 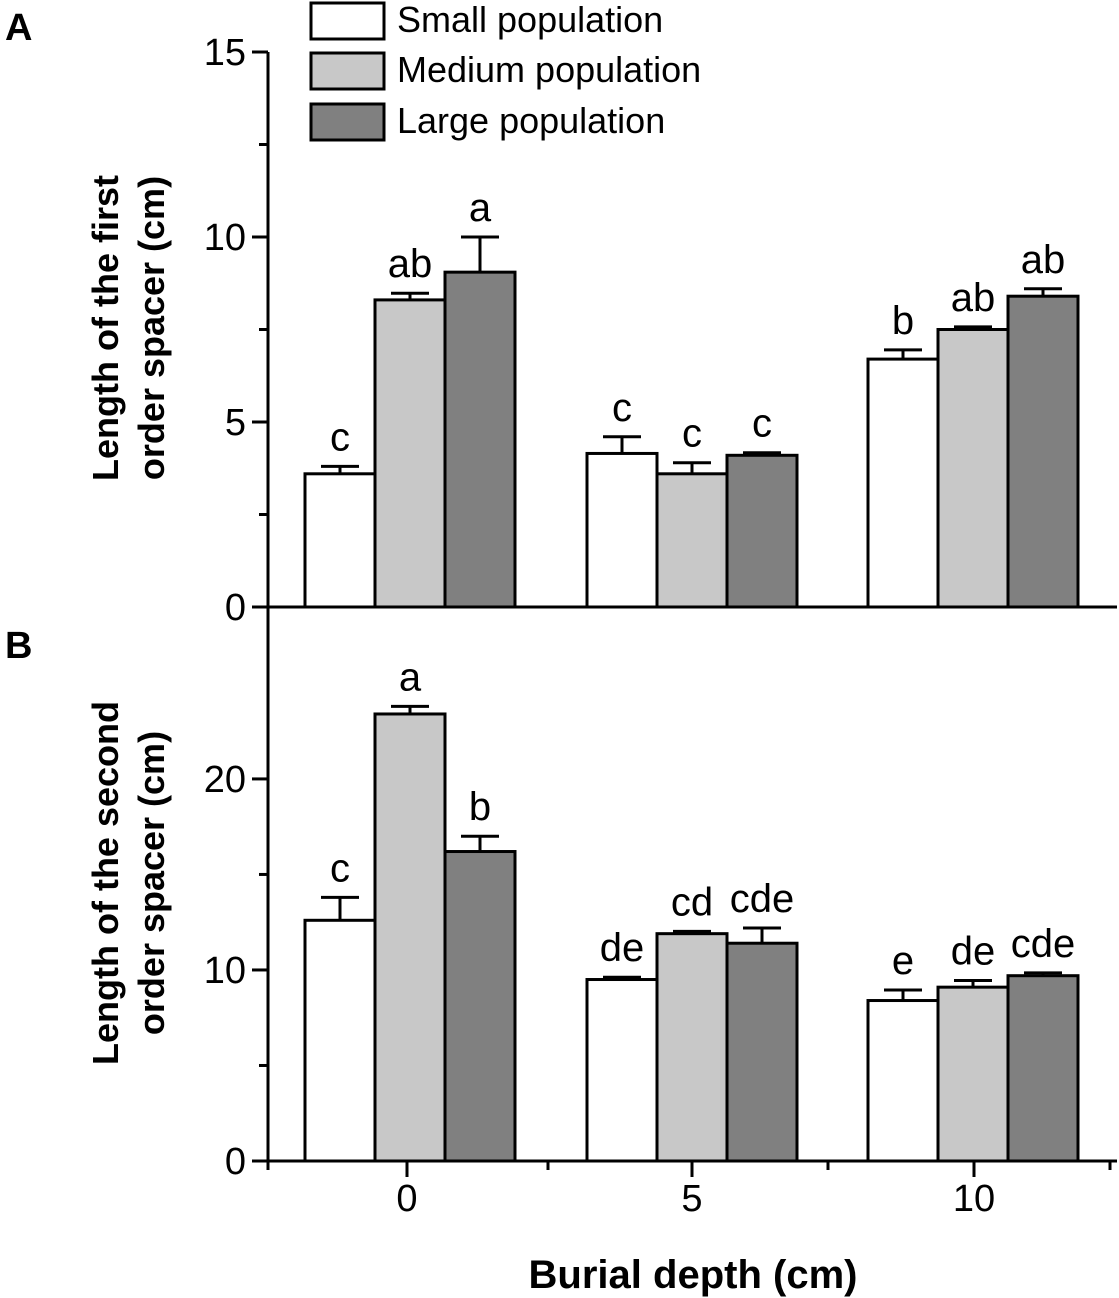 I want to click on panel-b-letter-s2-c1: cde, so click(x=762, y=899).